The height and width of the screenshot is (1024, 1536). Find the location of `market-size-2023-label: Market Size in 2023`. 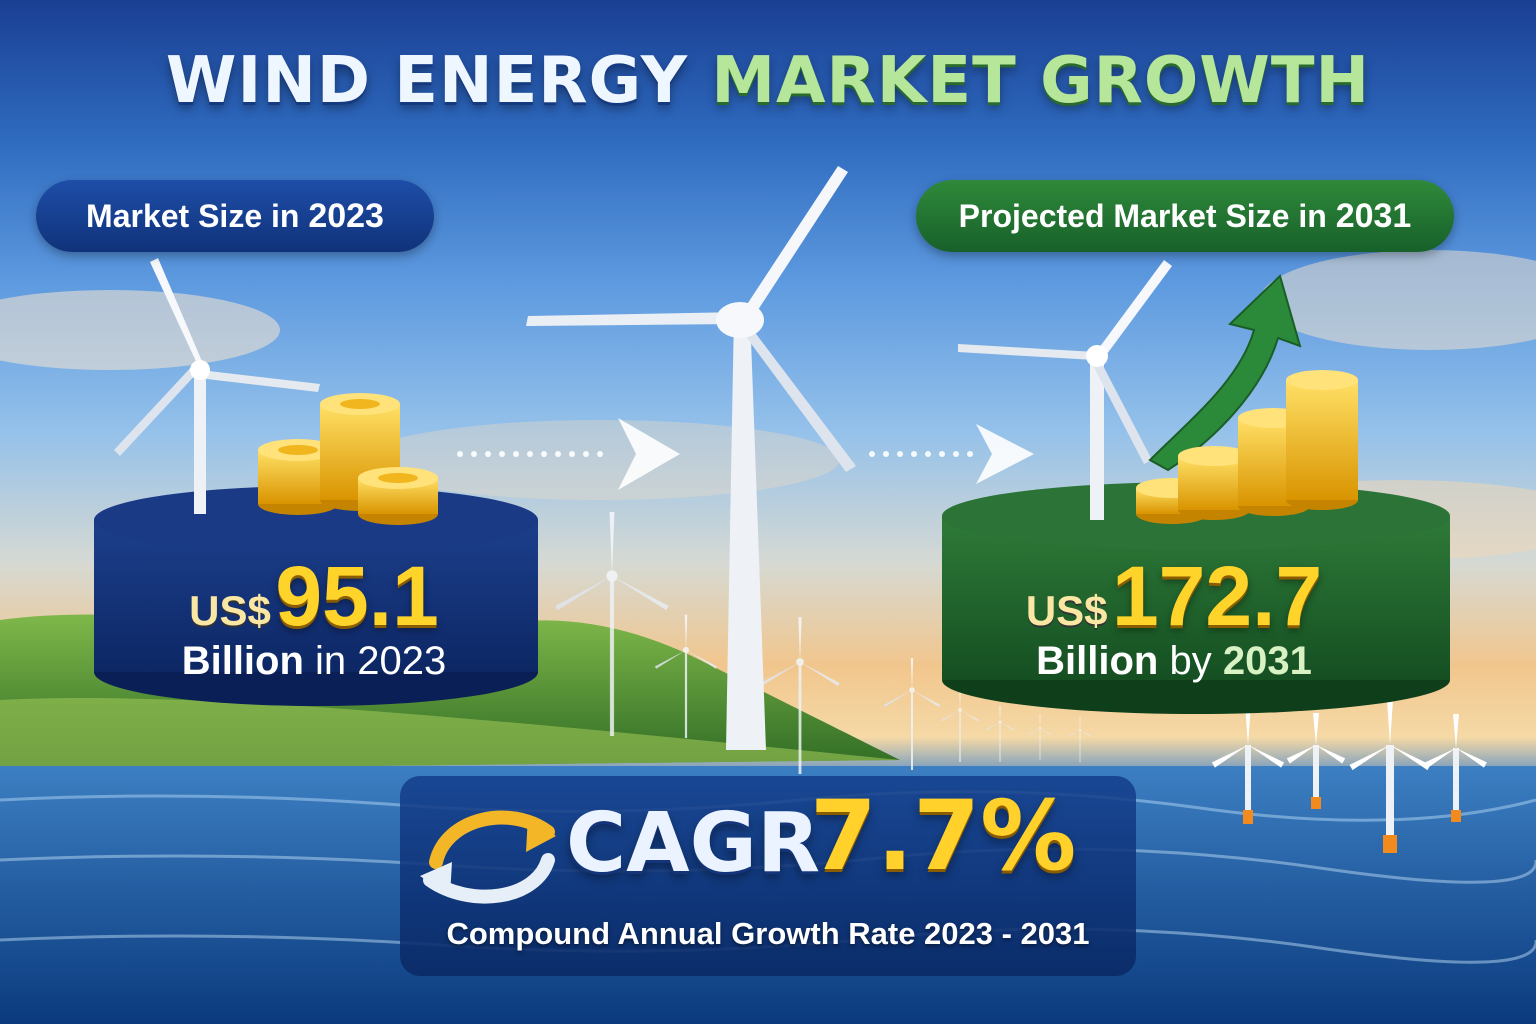

market-size-2023-label: Market Size in 2023 is located at coordinates (235, 216).